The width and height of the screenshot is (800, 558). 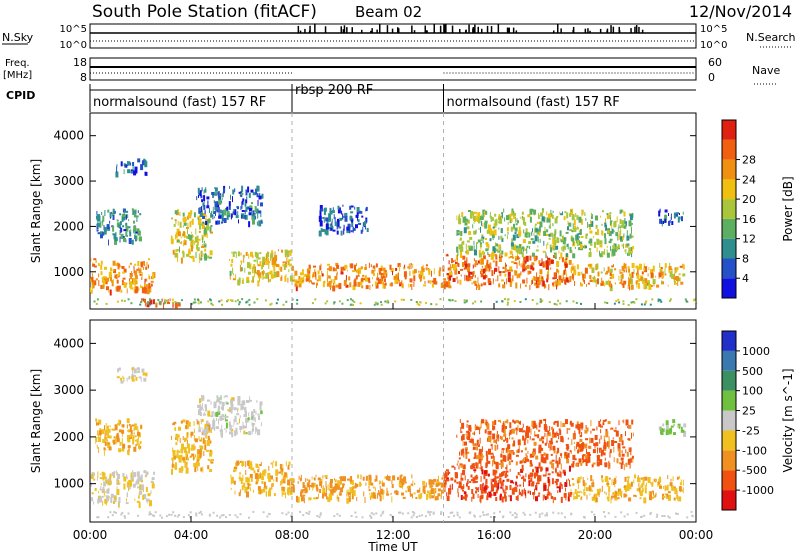 What do you see at coordinates (711, 77) in the screenshot?
I see `nave-tick-bottom: 0` at bounding box center [711, 77].